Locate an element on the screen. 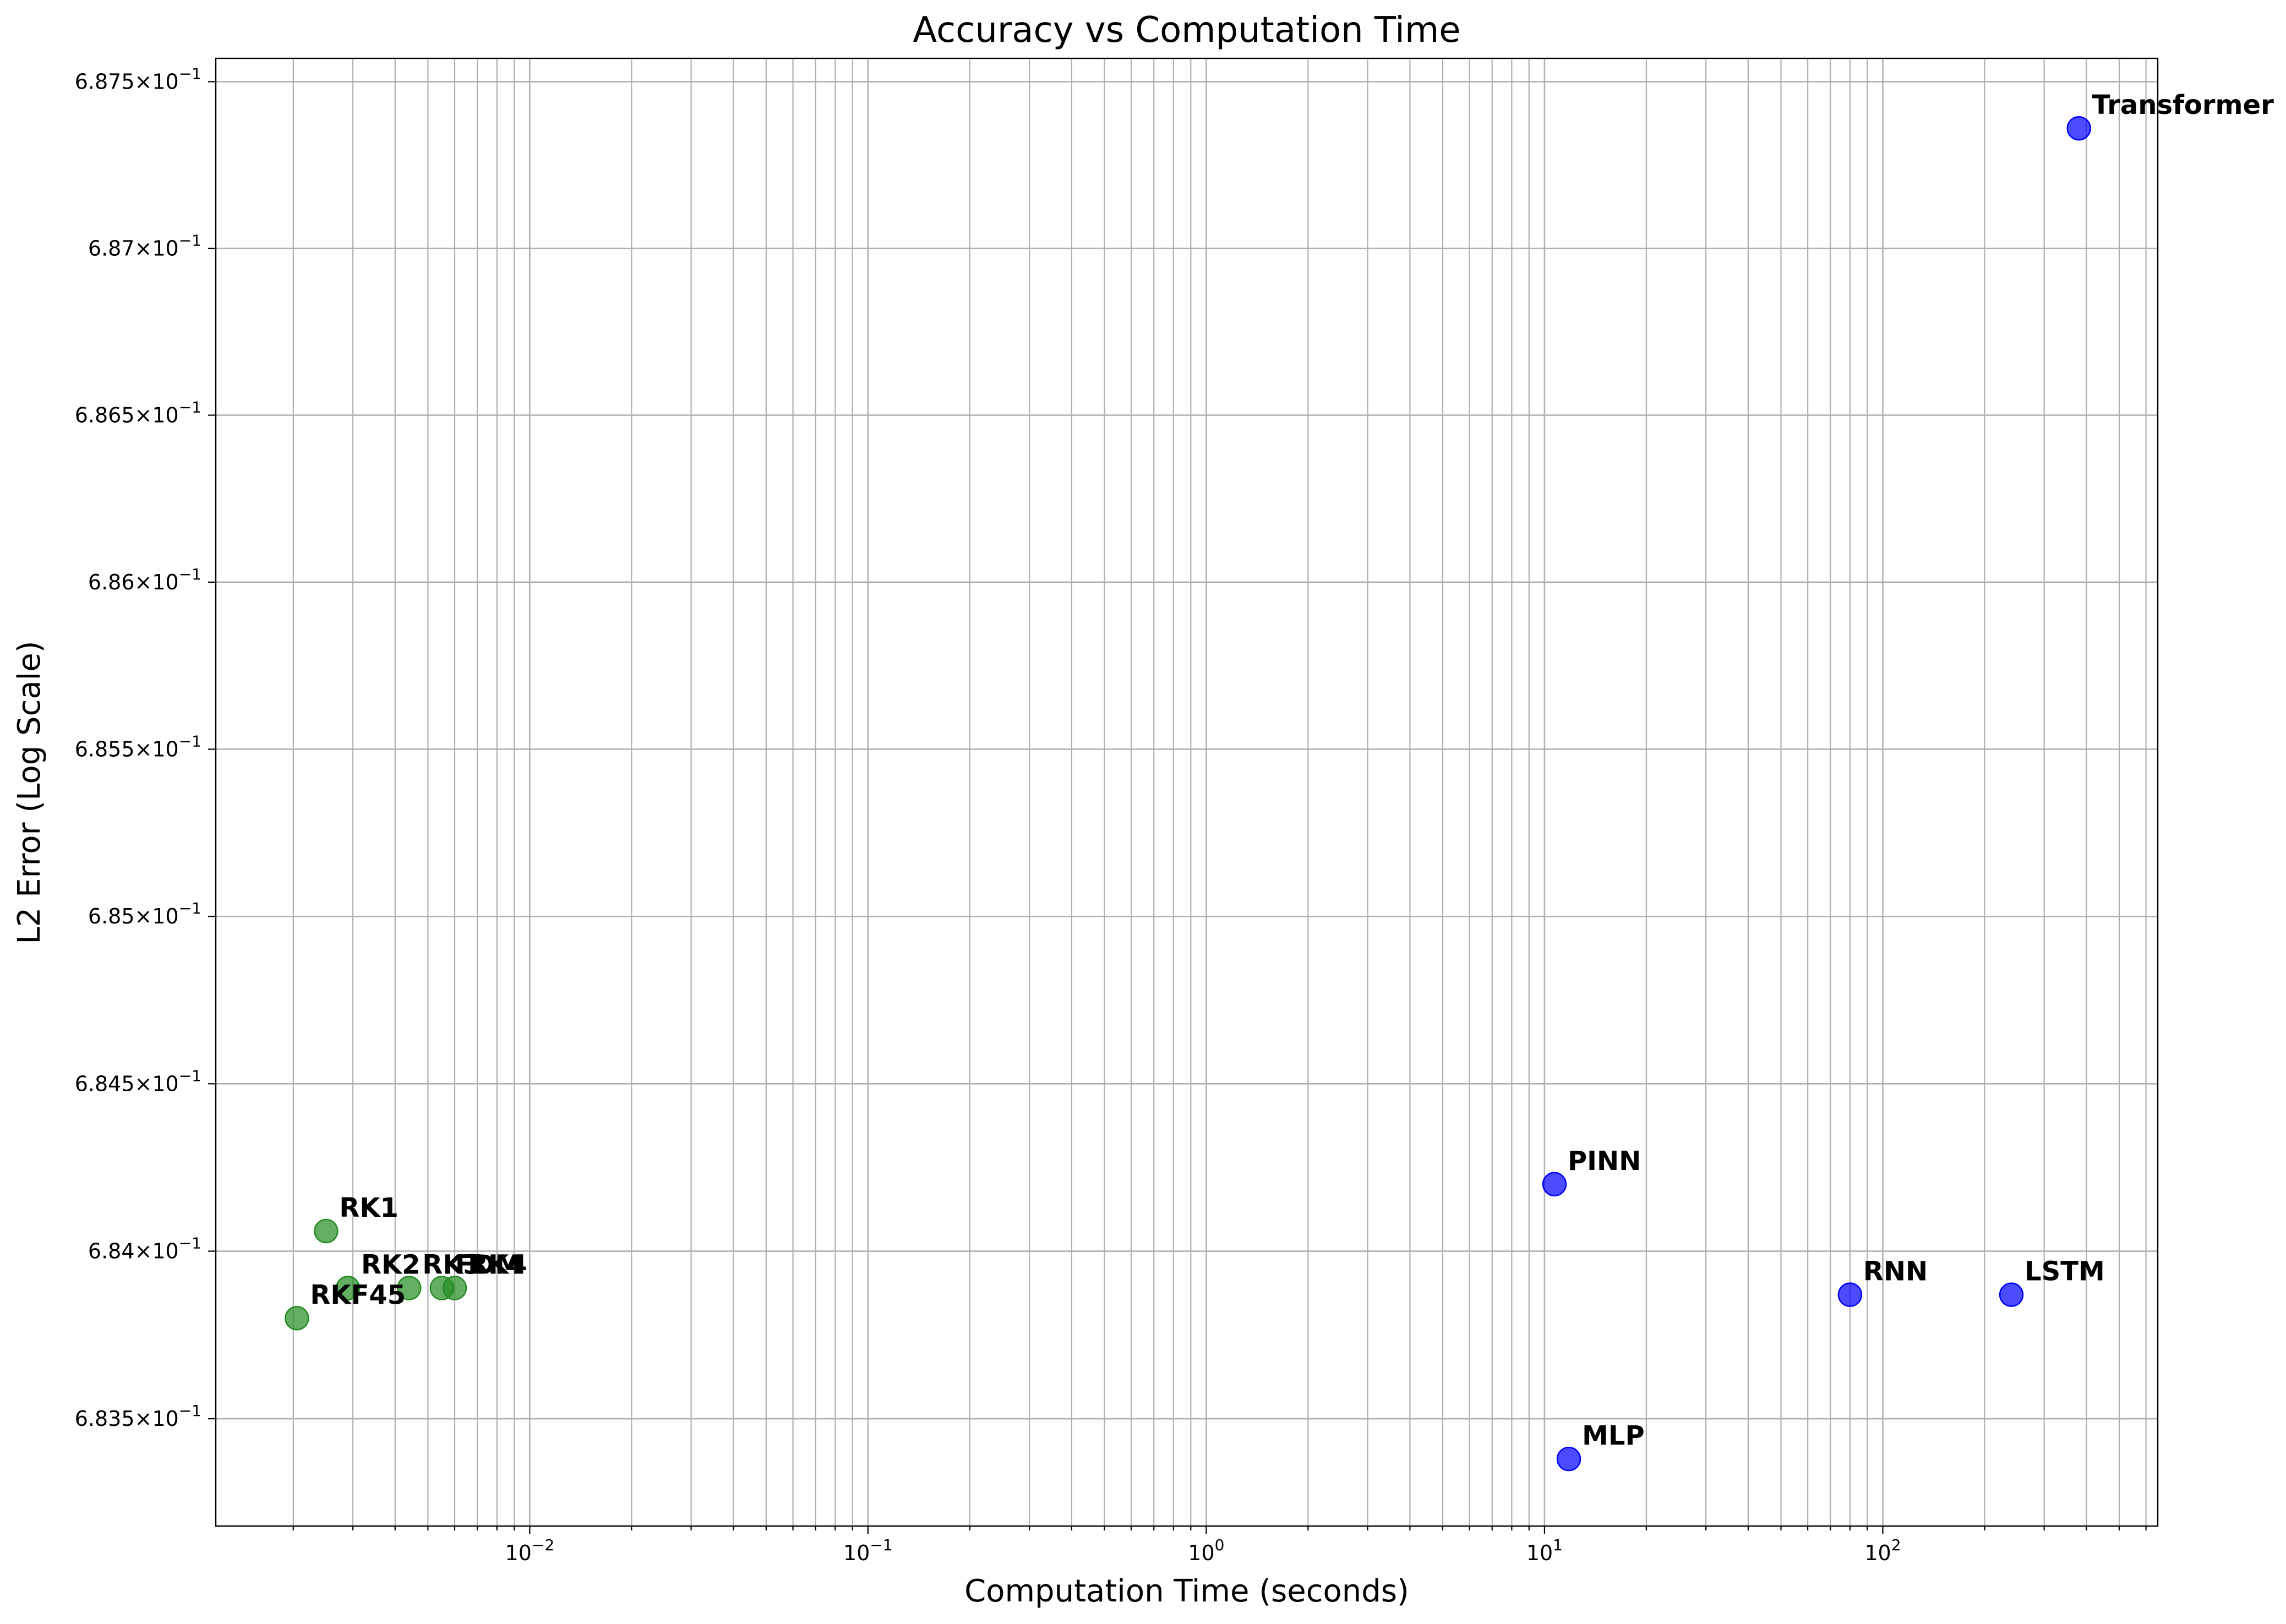  x-axis-title: Computation Time (seconds) is located at coordinates (1186, 1591).